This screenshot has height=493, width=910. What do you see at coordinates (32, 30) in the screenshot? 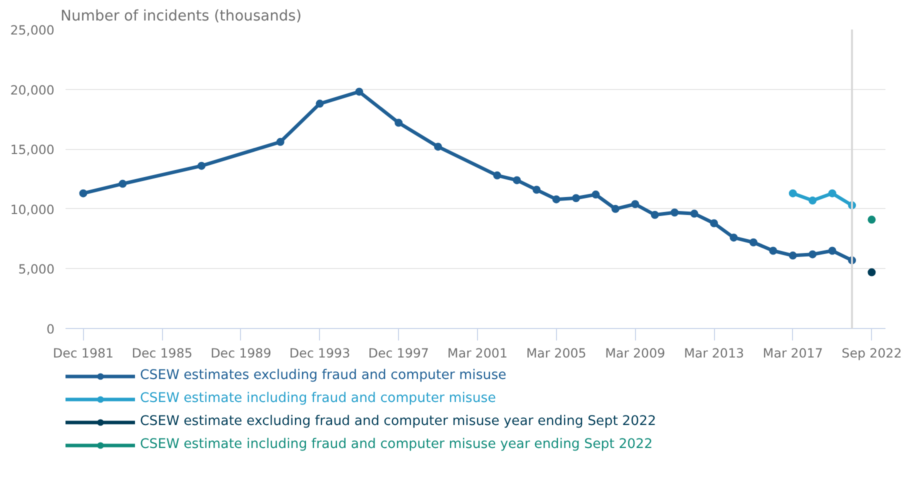
I see `y-tick-label: 25,000` at bounding box center [32, 30].